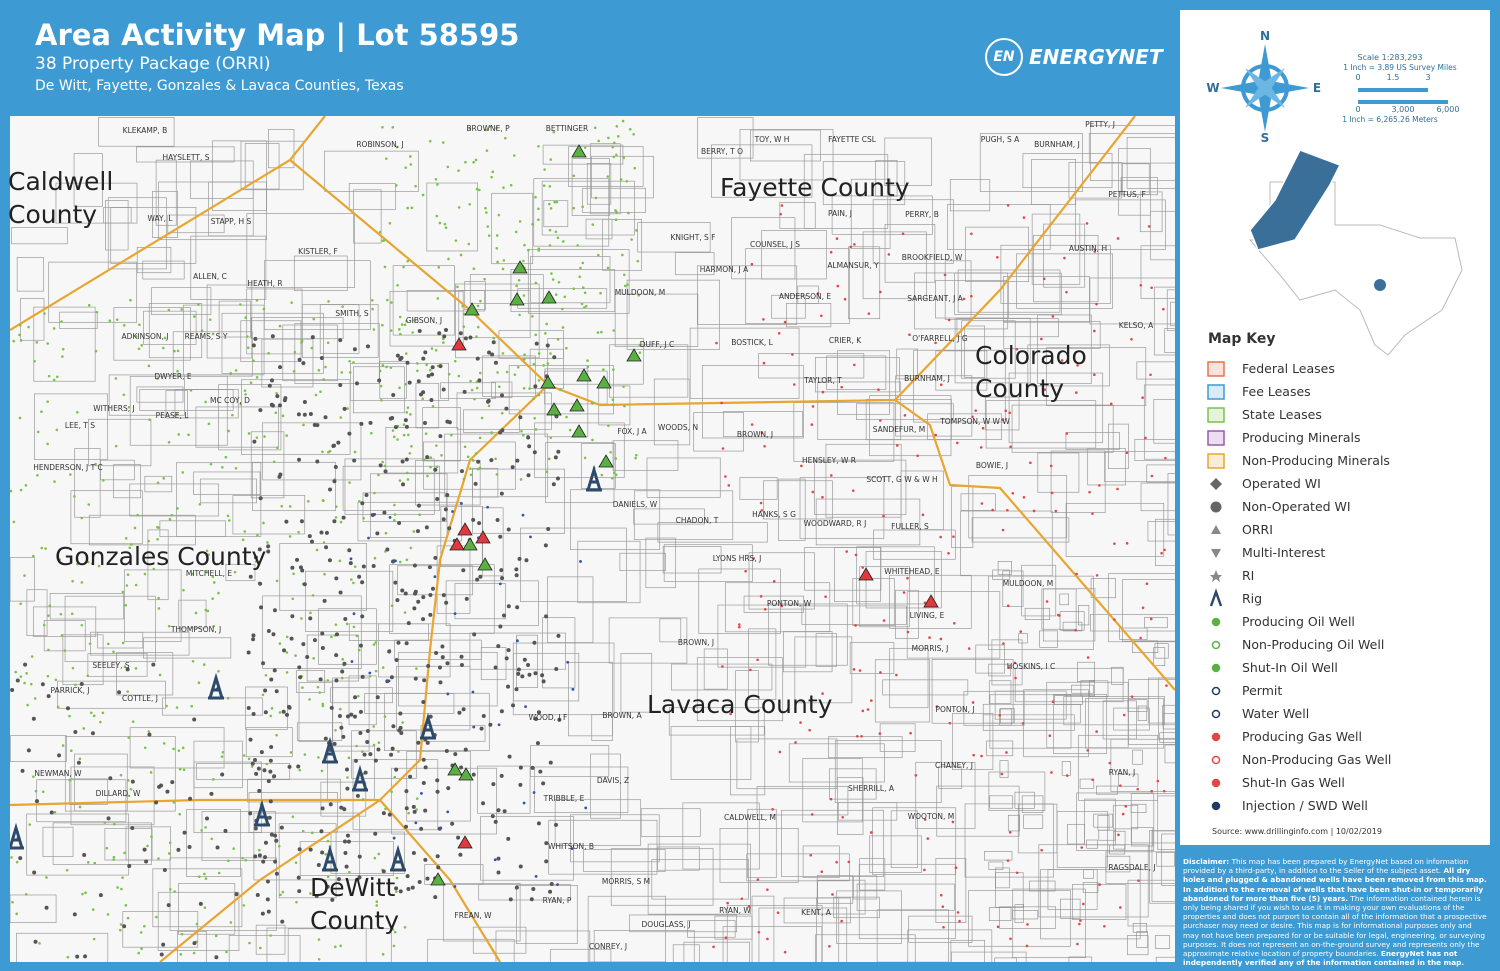 Image resolution: width=1500 pixels, height=971 pixels. I want to click on lease-label: FULLER, S, so click(910, 526).